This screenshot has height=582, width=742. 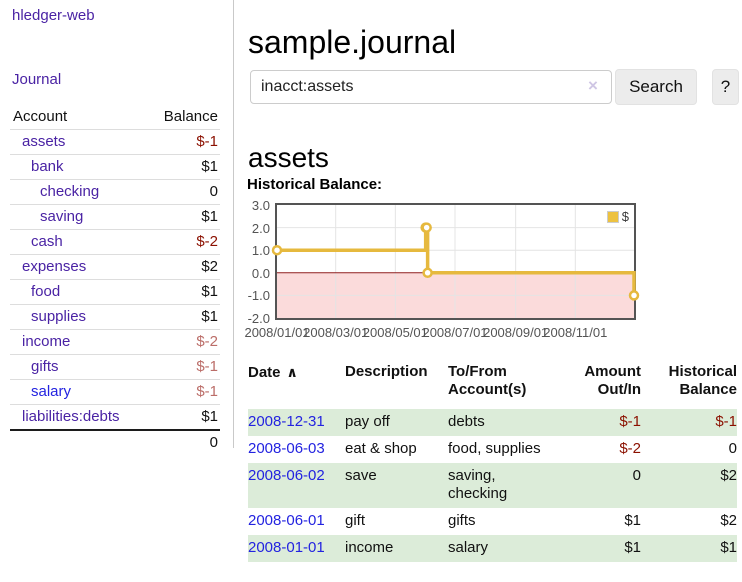 I want to click on sidebar-account-row: checking 0, so click(x=115, y=192).